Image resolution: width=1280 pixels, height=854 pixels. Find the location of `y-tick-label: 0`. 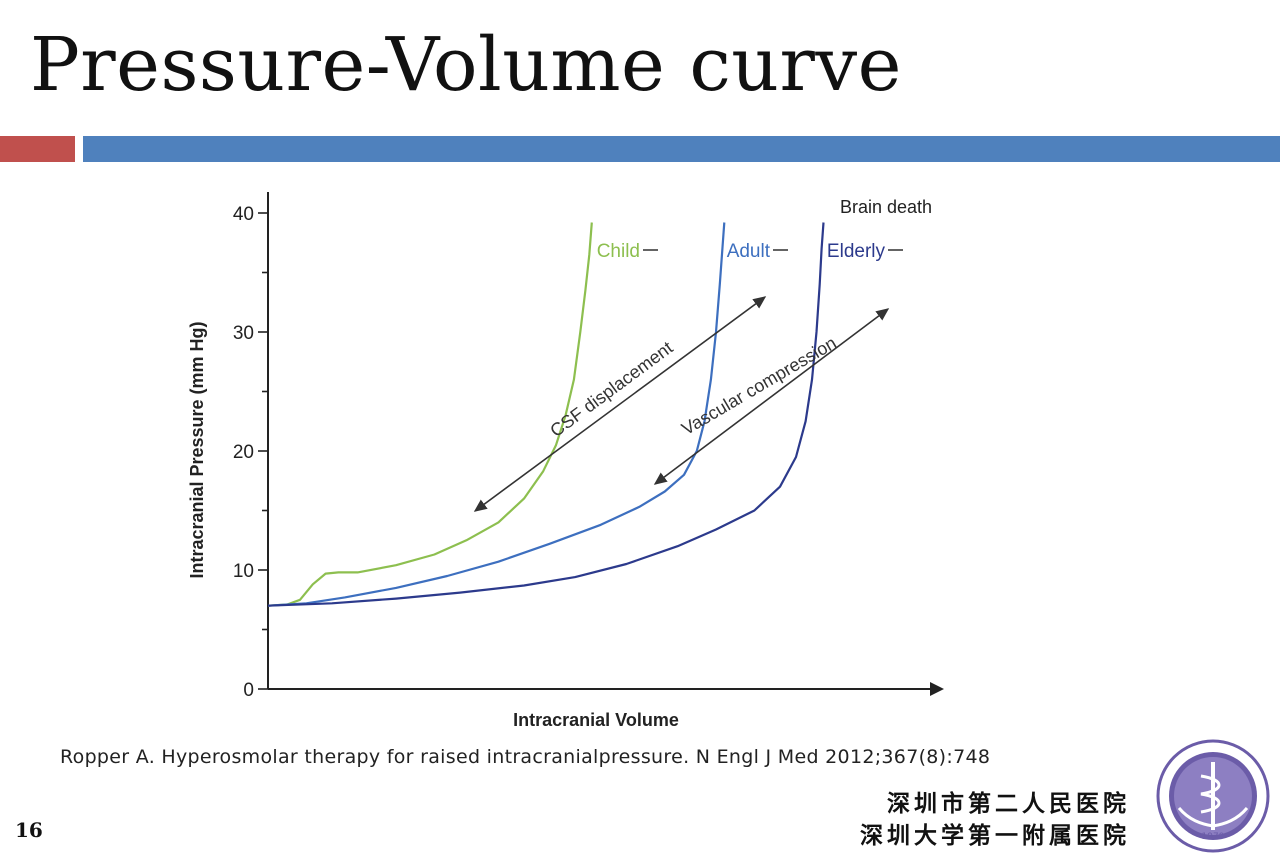

y-tick-label: 0 is located at coordinates (248, 690).